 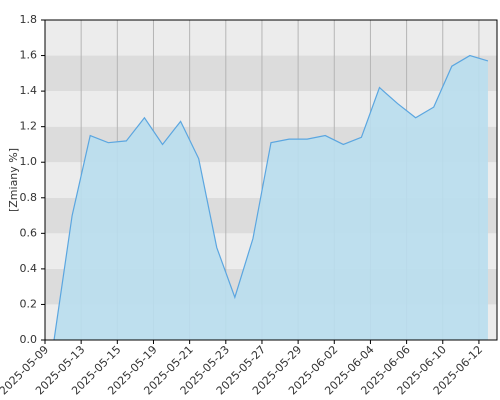 What do you see at coordinates (29, 232) in the screenshot?
I see `y-tick-label: 0.6` at bounding box center [29, 232].